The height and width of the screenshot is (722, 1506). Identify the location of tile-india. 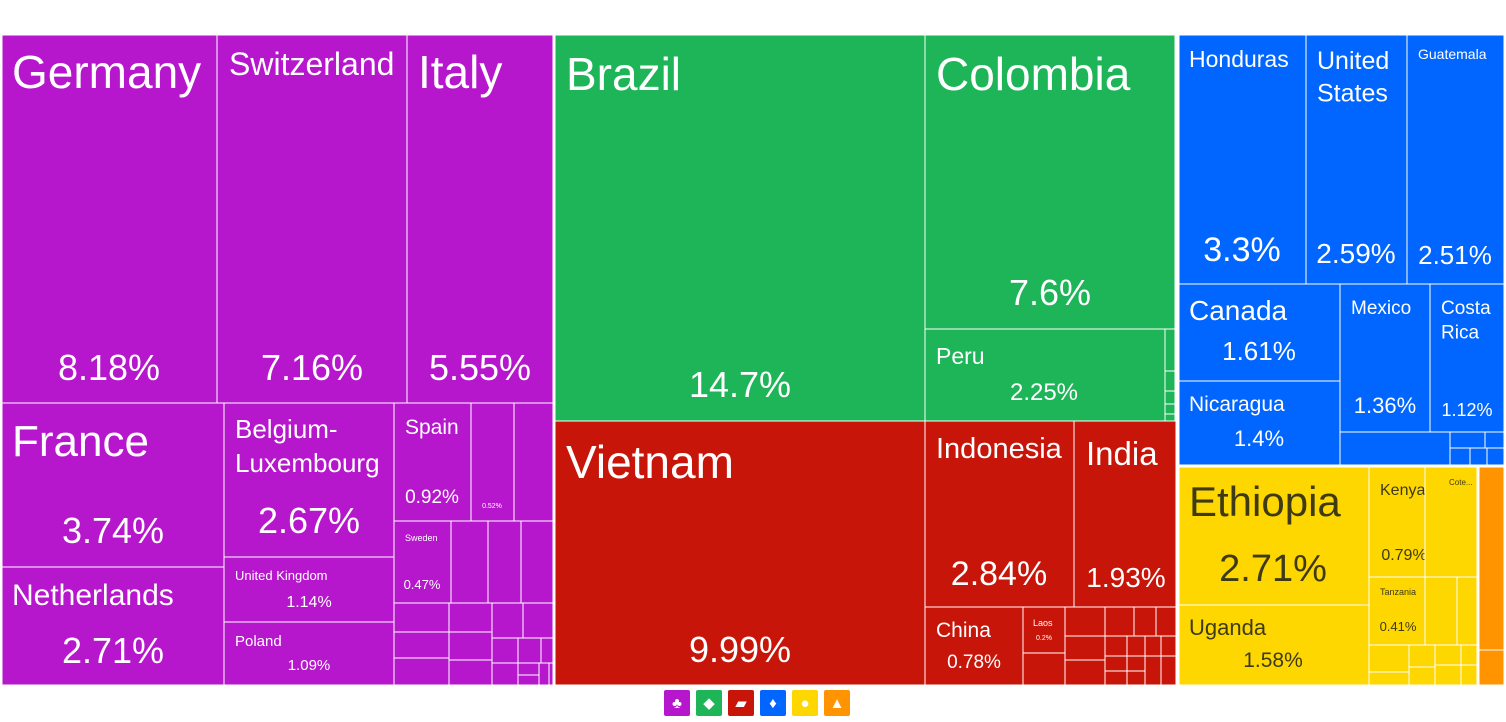
(1125, 514).